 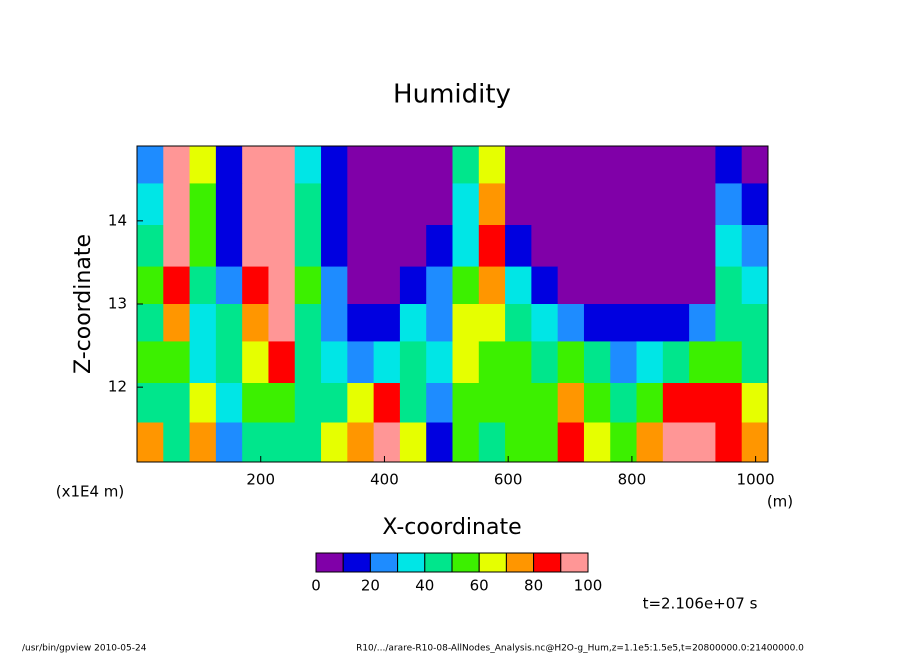 What do you see at coordinates (84, 649) in the screenshot?
I see `footer-left: /usr/bin/gpview 2010-05-24` at bounding box center [84, 649].